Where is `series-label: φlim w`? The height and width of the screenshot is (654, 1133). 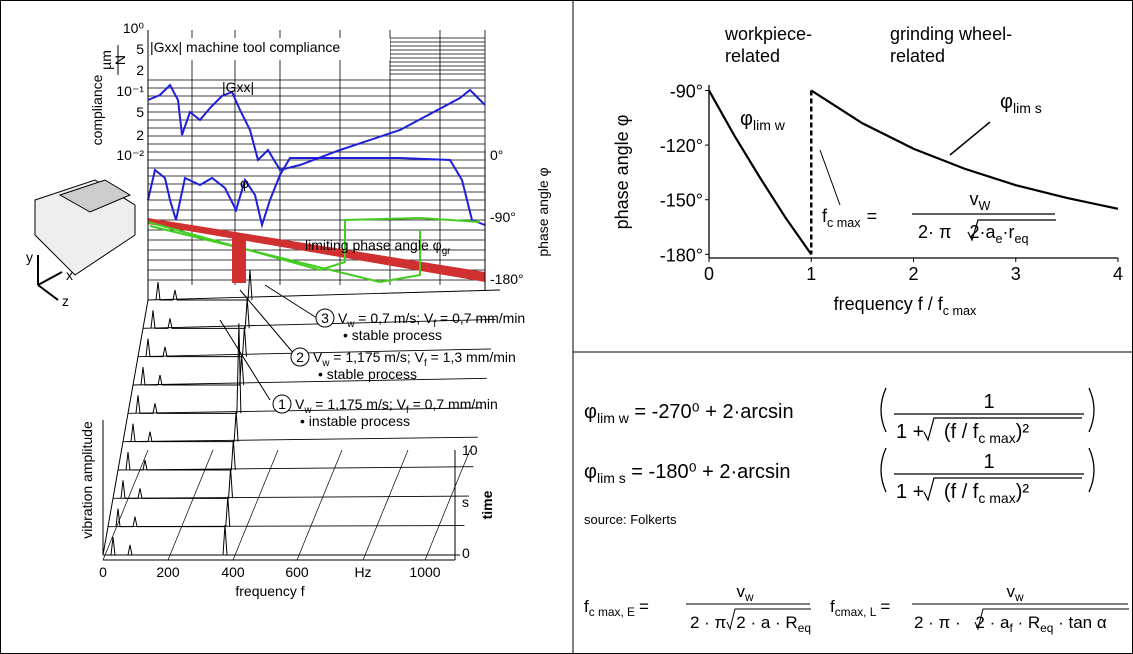 series-label: φlim w is located at coordinates (763, 120).